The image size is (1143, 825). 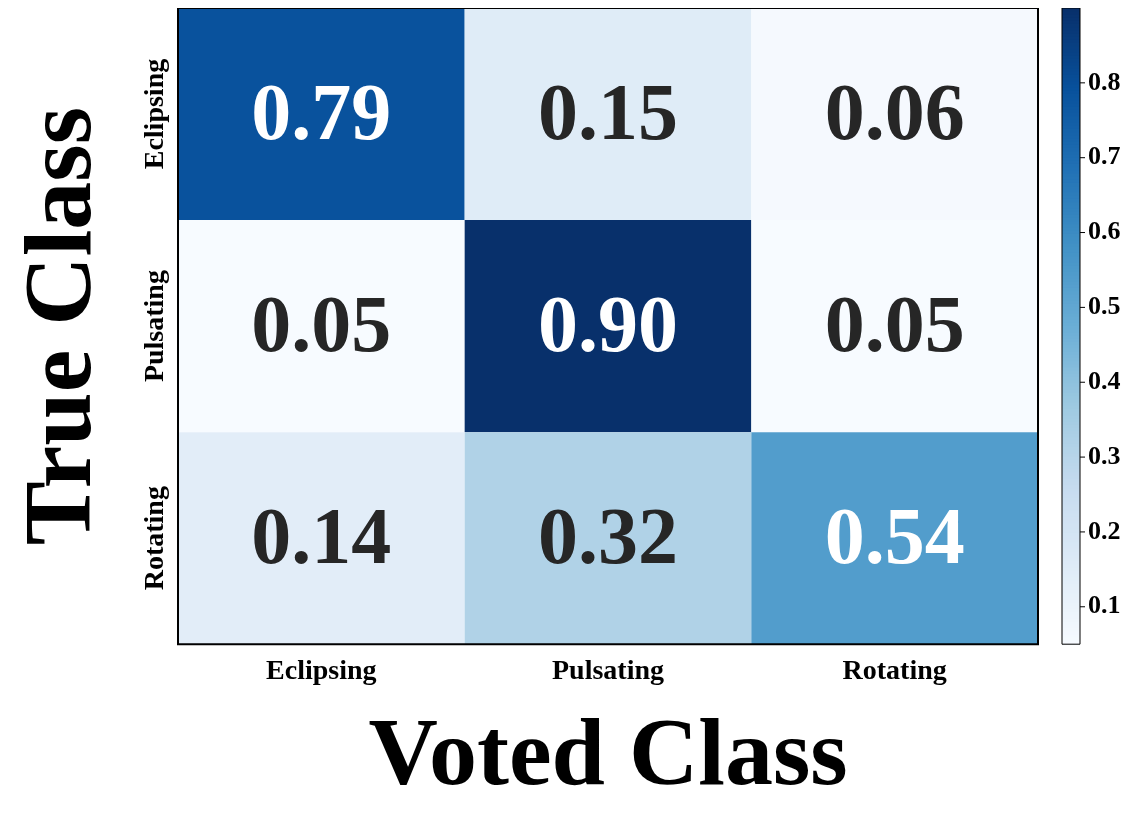 What do you see at coordinates (608, 752) in the screenshot?
I see `x-axis-title: Voted Class` at bounding box center [608, 752].